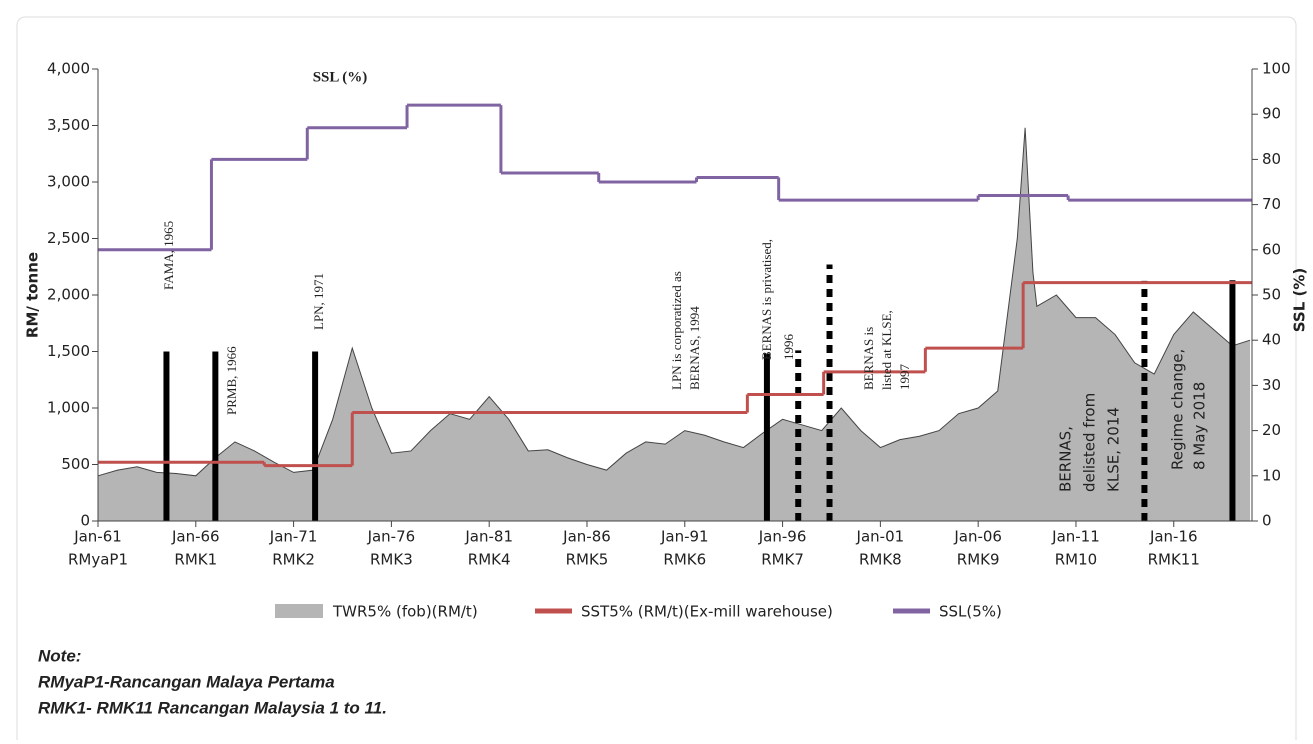 This screenshot has height=744, width=1313. What do you see at coordinates (1178, 409) in the screenshot?
I see `event-label: Regime change,` at bounding box center [1178, 409].